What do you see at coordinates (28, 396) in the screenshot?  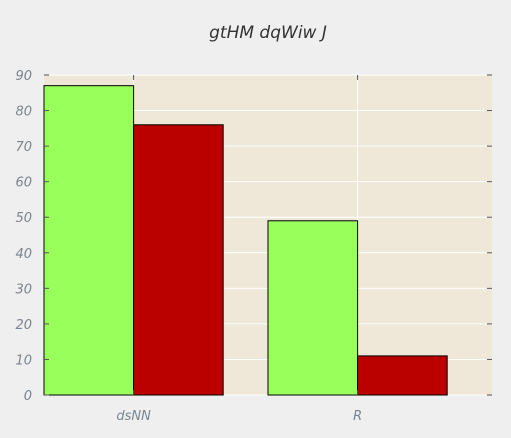 I see `y-tick-label: 0` at bounding box center [28, 396].